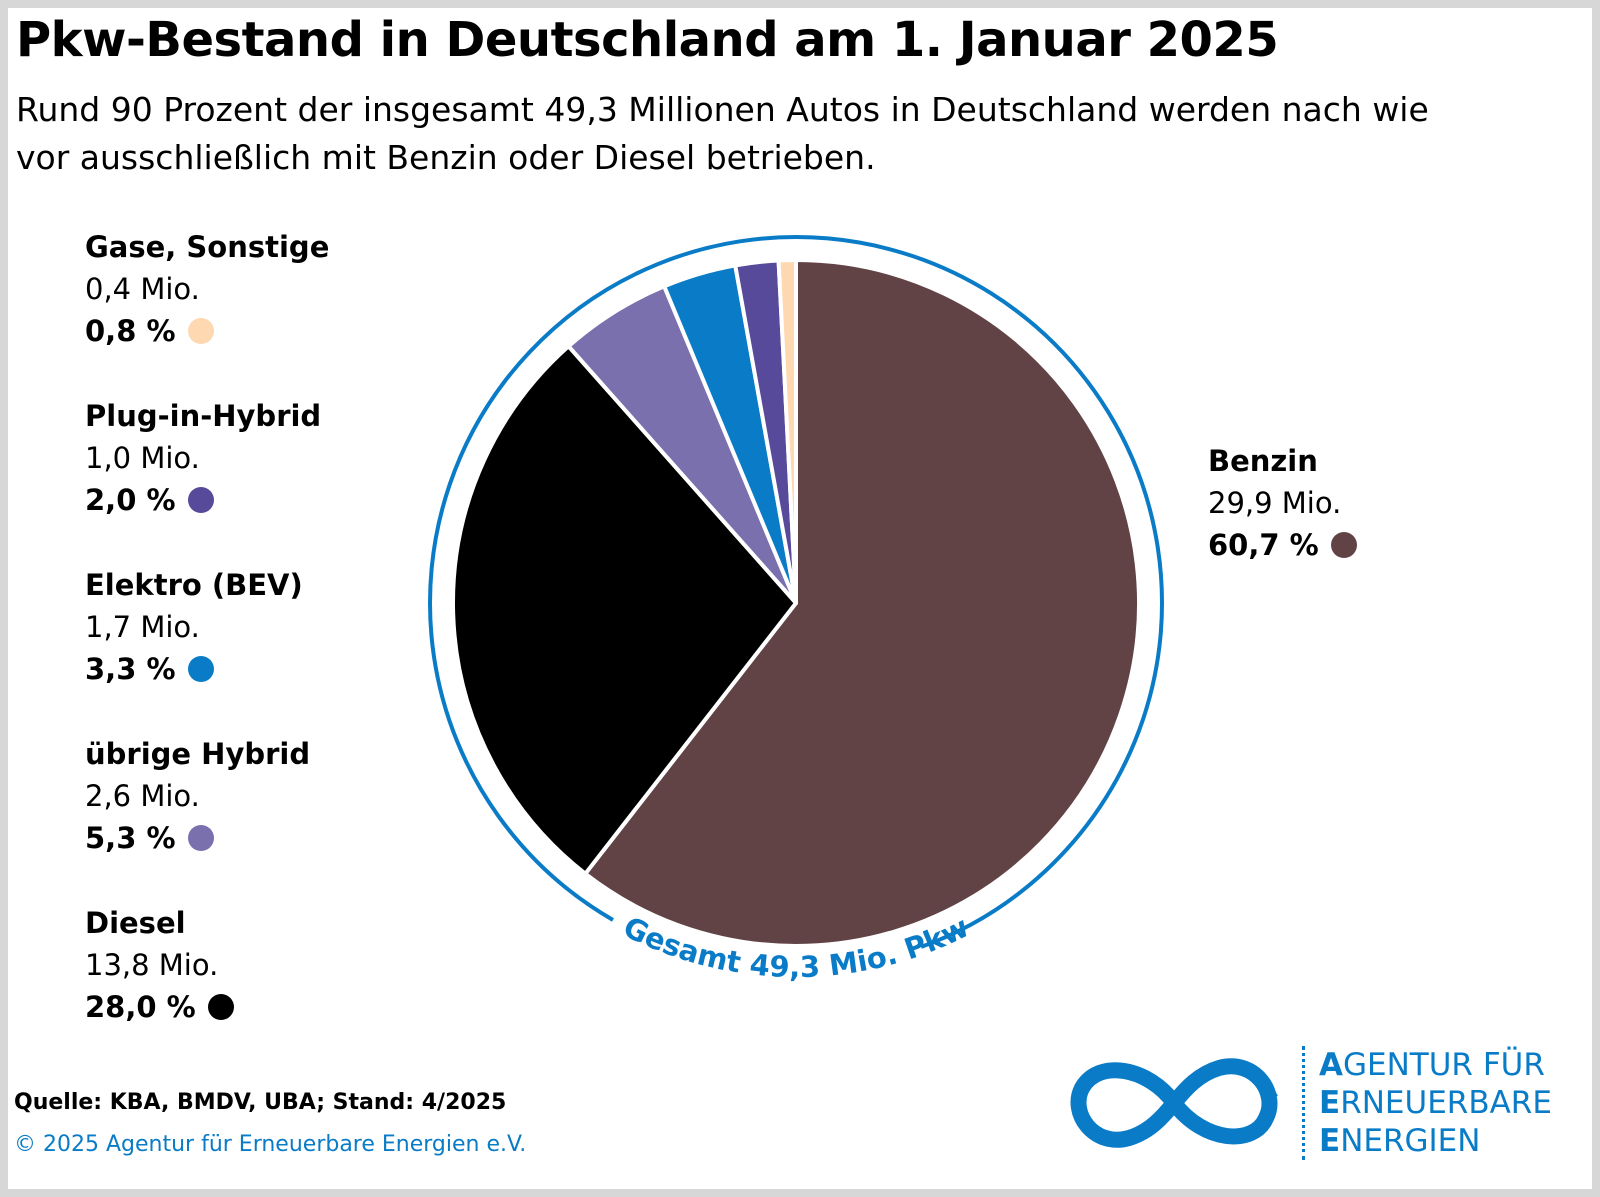 The height and width of the screenshot is (1197, 1600). What do you see at coordinates (1263, 461) in the screenshot?
I see `legend-label: Benzin` at bounding box center [1263, 461].